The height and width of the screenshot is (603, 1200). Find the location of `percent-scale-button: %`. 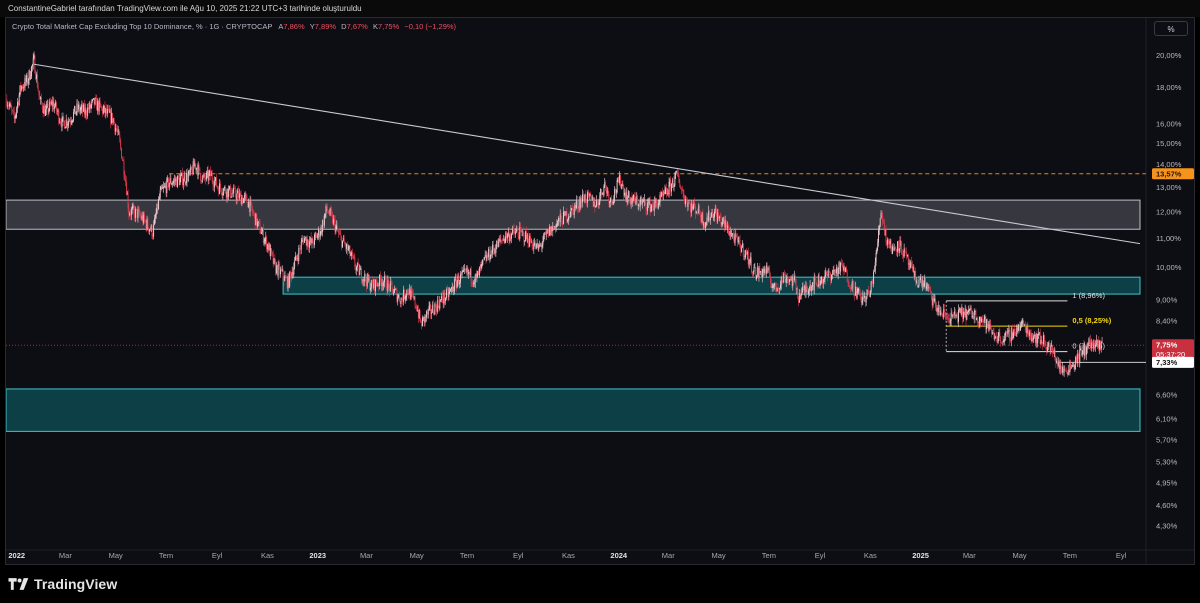

percent-scale-button: % is located at coordinates (1171, 28).